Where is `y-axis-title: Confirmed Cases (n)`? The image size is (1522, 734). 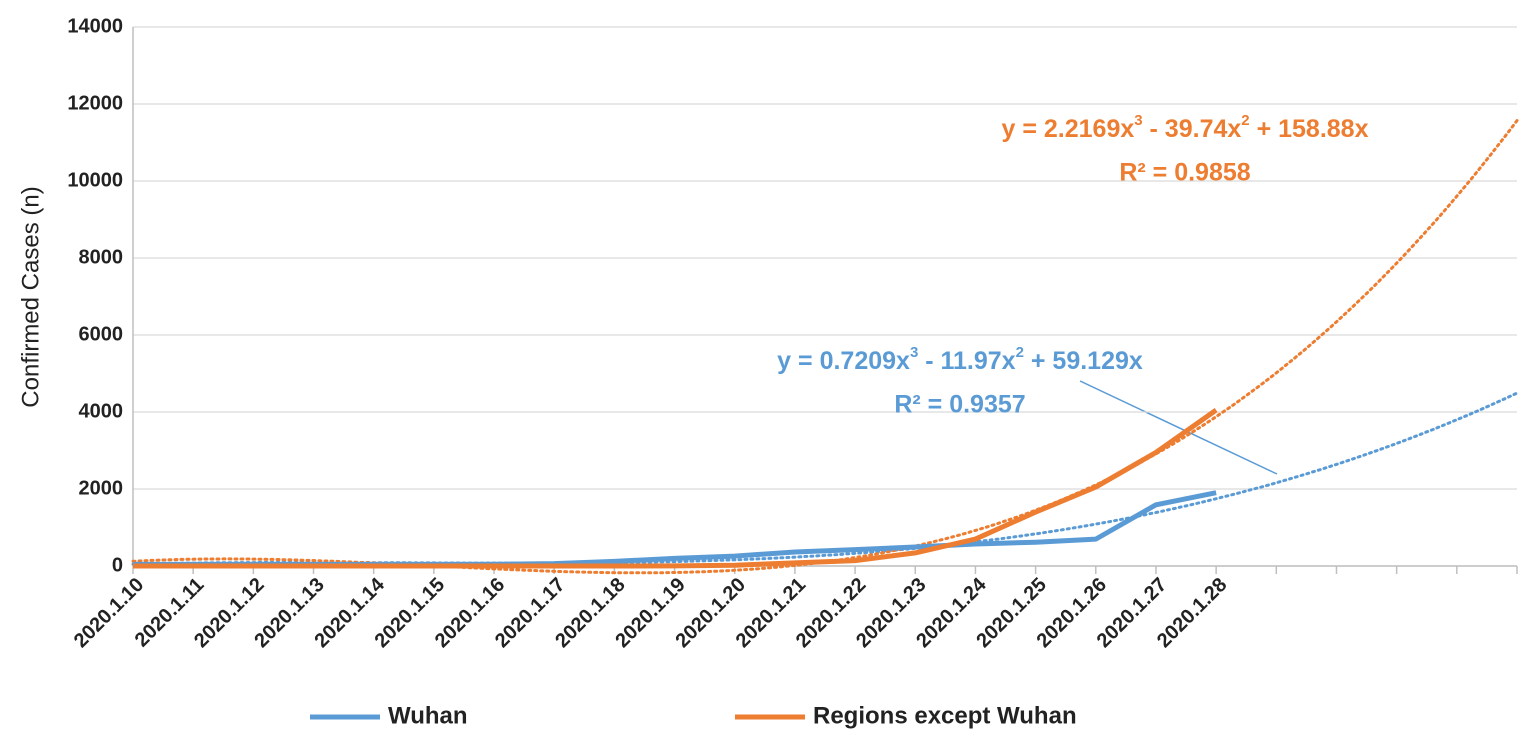
y-axis-title: Confirmed Cases (n) is located at coordinates (30, 296).